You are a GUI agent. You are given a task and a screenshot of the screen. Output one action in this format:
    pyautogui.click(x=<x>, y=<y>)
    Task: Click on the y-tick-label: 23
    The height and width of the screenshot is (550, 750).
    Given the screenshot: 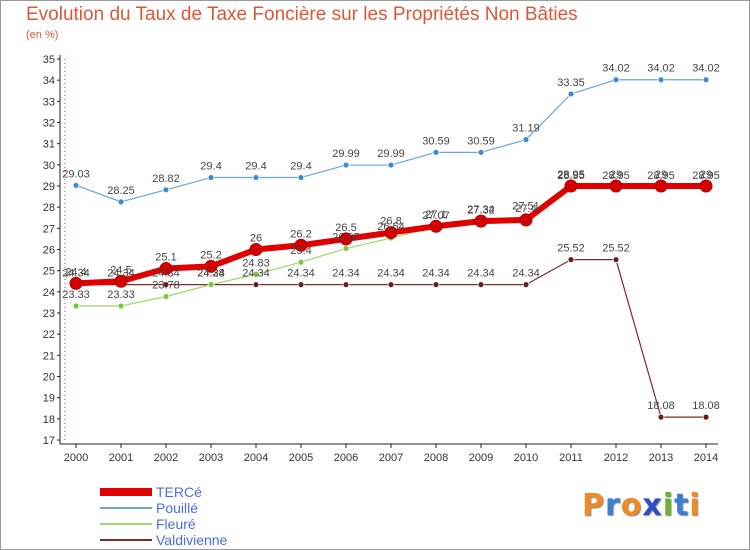 What is the action you would take?
    pyautogui.click(x=49, y=314)
    